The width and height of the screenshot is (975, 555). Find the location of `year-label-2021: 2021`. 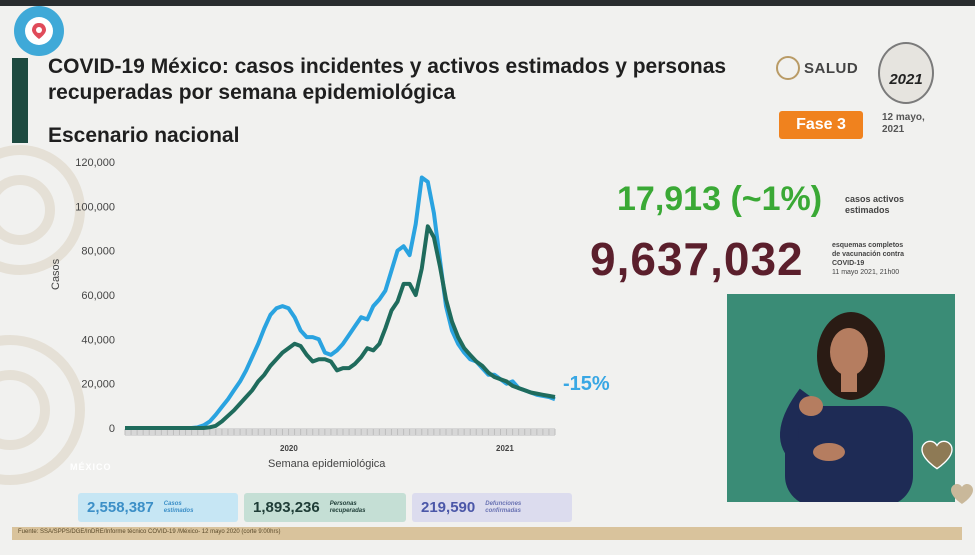

year-label-2021: 2021 is located at coordinates (505, 448).